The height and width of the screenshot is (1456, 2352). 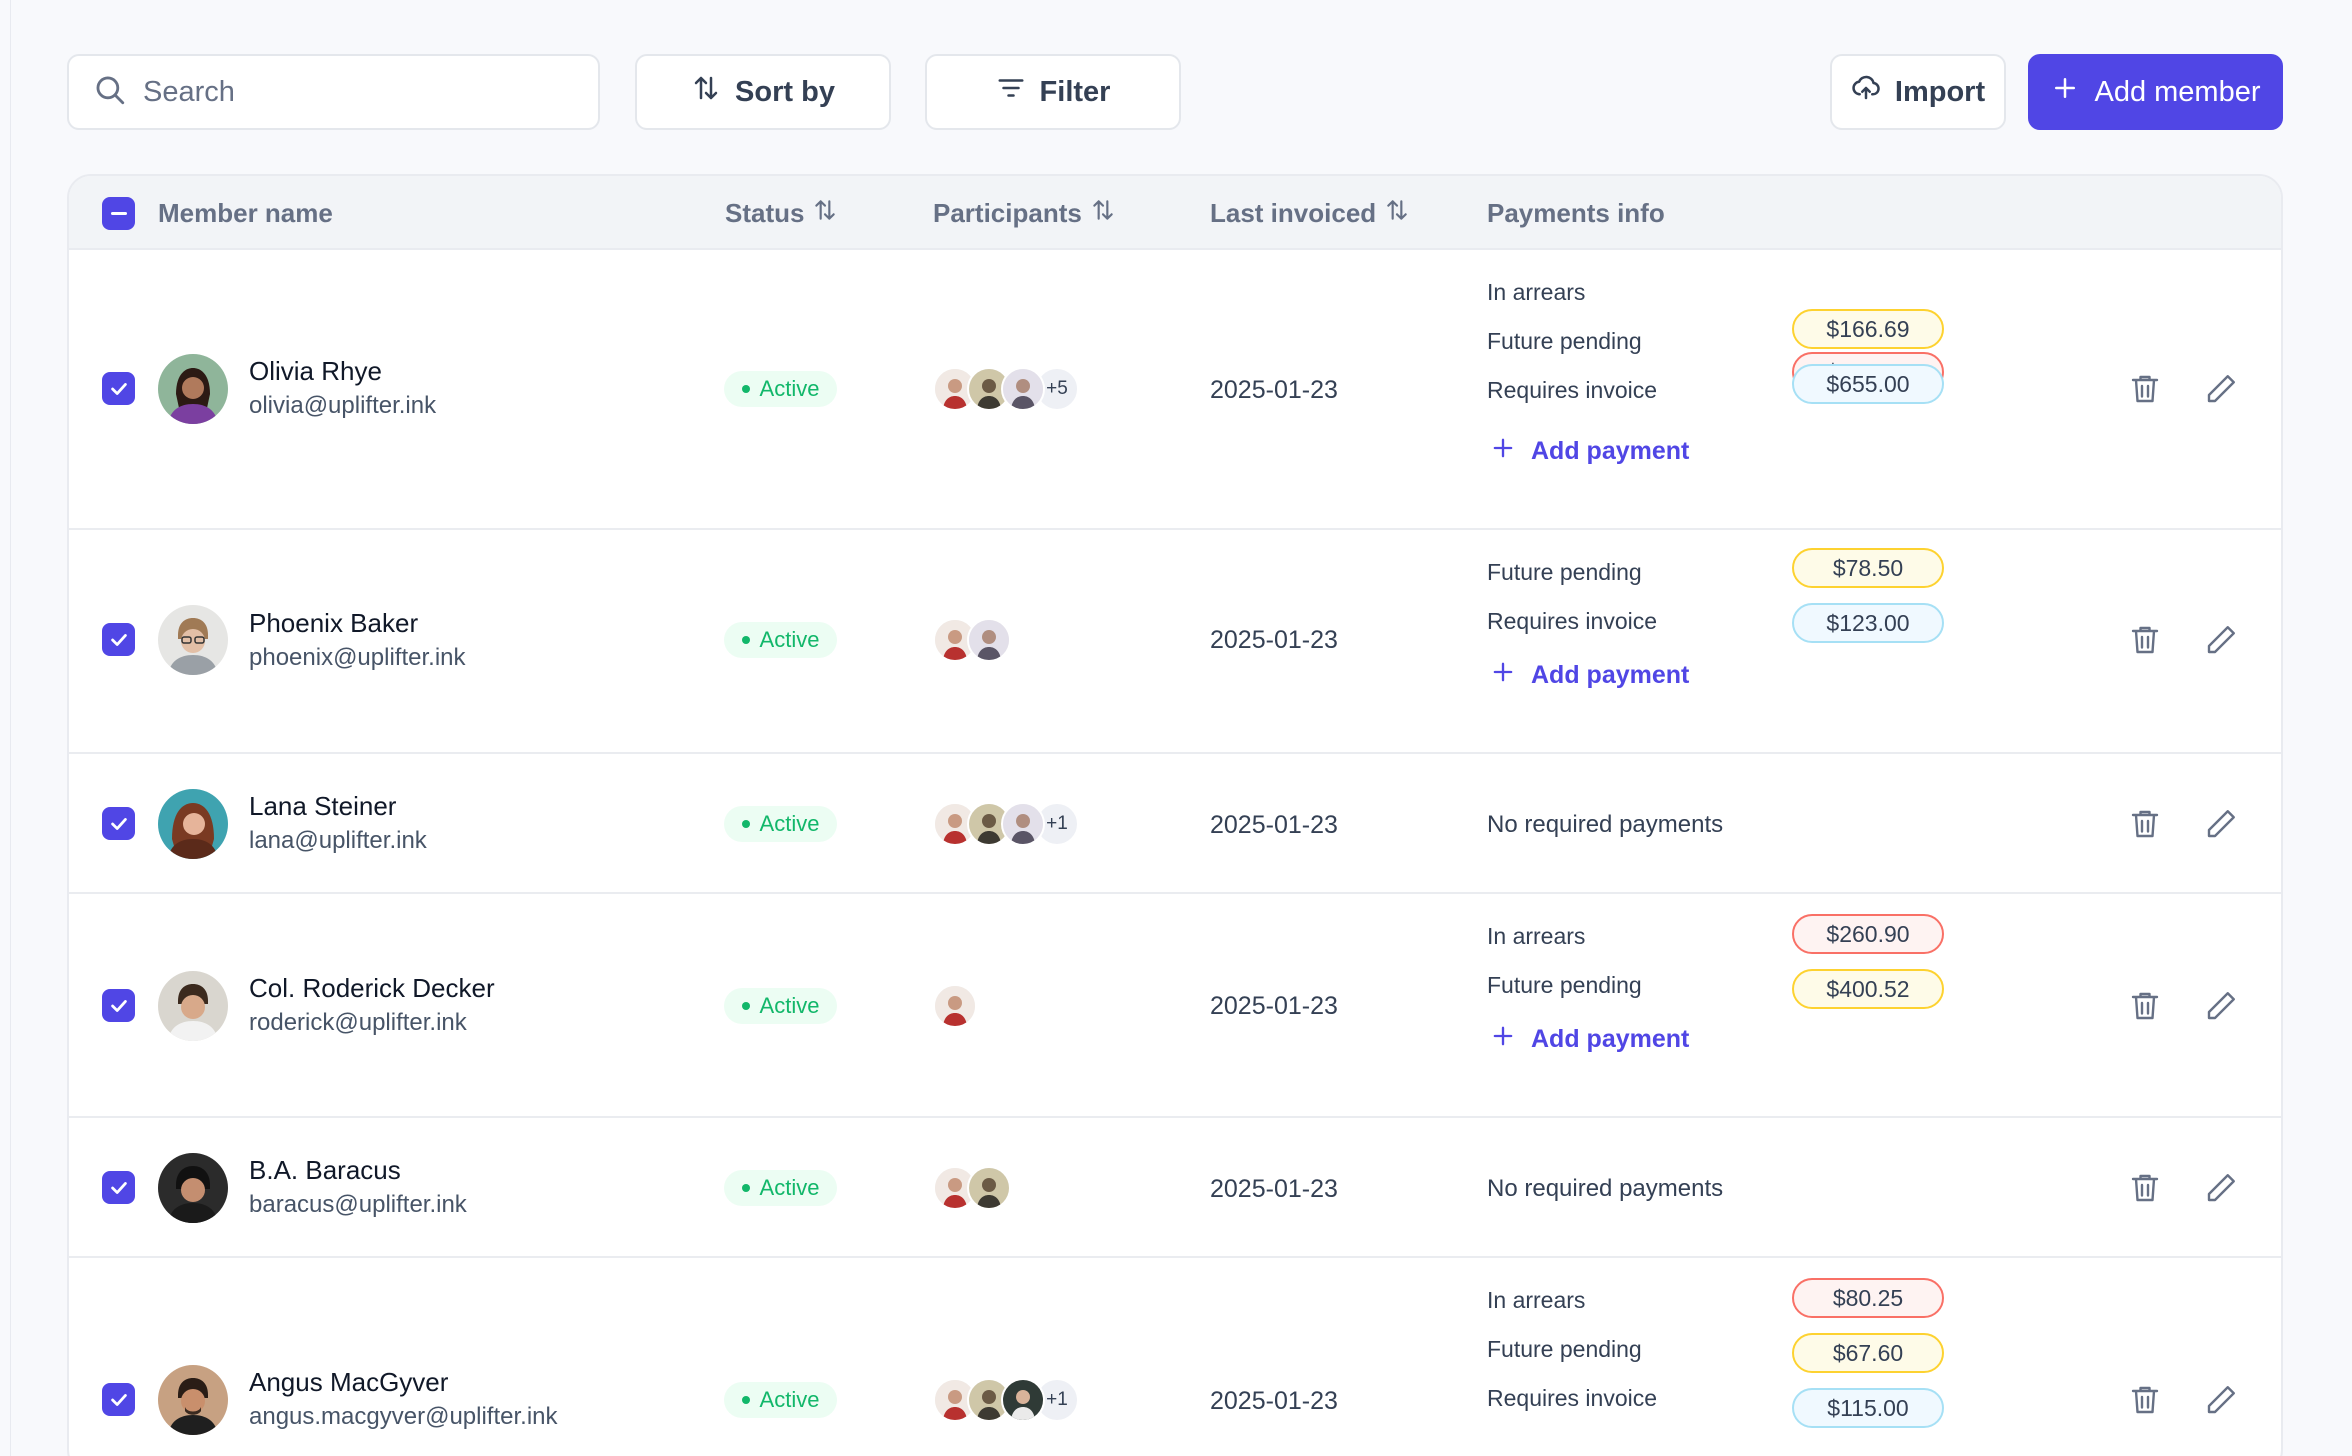 I want to click on minus-icon, so click(x=118, y=213).